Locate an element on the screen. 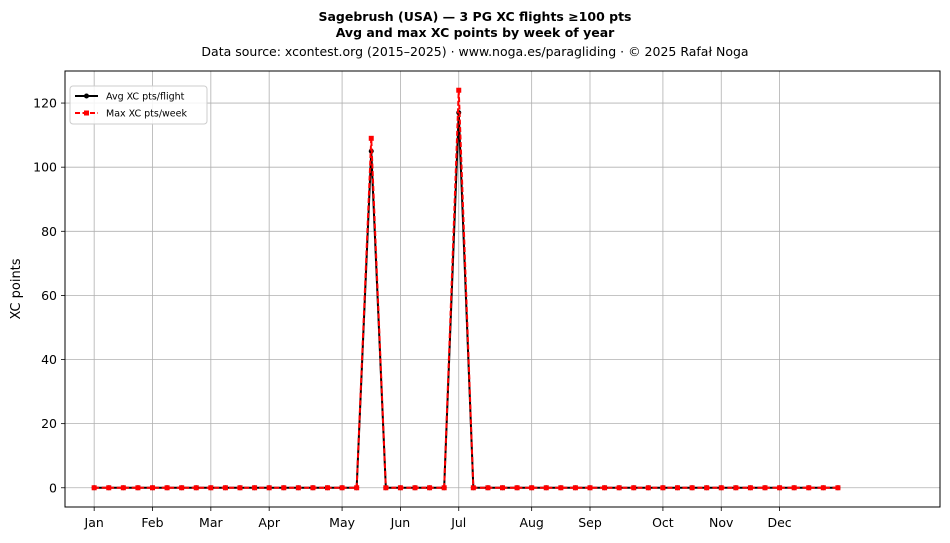  x-tick-label: Apr is located at coordinates (269, 522).